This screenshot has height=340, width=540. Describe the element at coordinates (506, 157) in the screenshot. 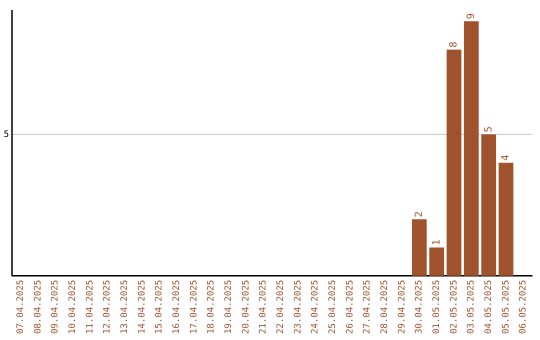

I see `data-label: 4` at that location.